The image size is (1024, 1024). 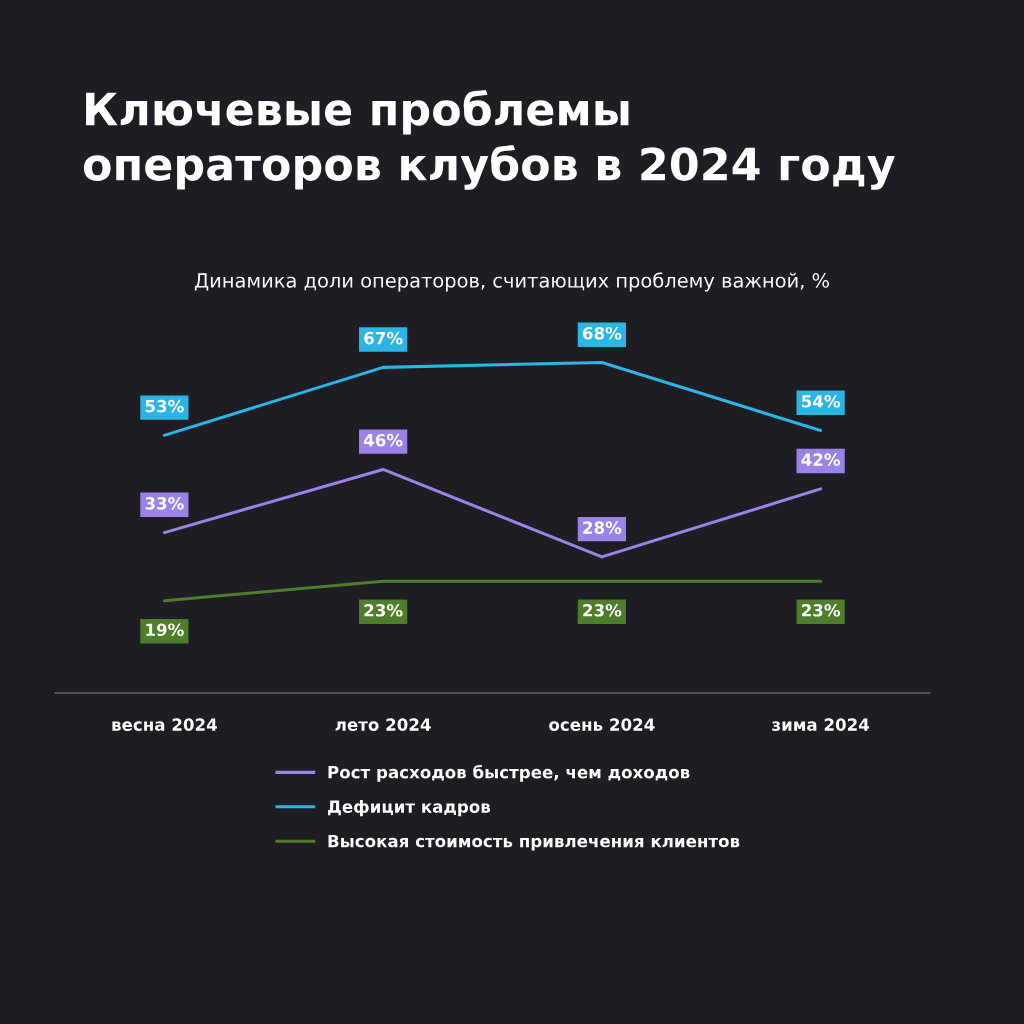 What do you see at coordinates (164, 503) in the screenshot?
I see `data-label: 33%` at bounding box center [164, 503].